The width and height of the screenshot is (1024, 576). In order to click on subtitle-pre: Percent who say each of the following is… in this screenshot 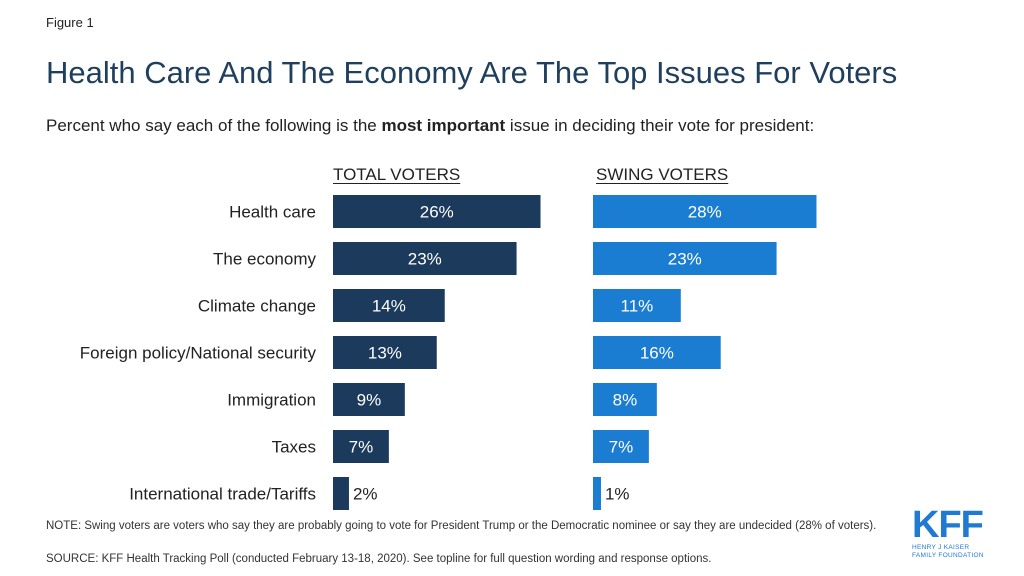, I will do `click(214, 125)`.